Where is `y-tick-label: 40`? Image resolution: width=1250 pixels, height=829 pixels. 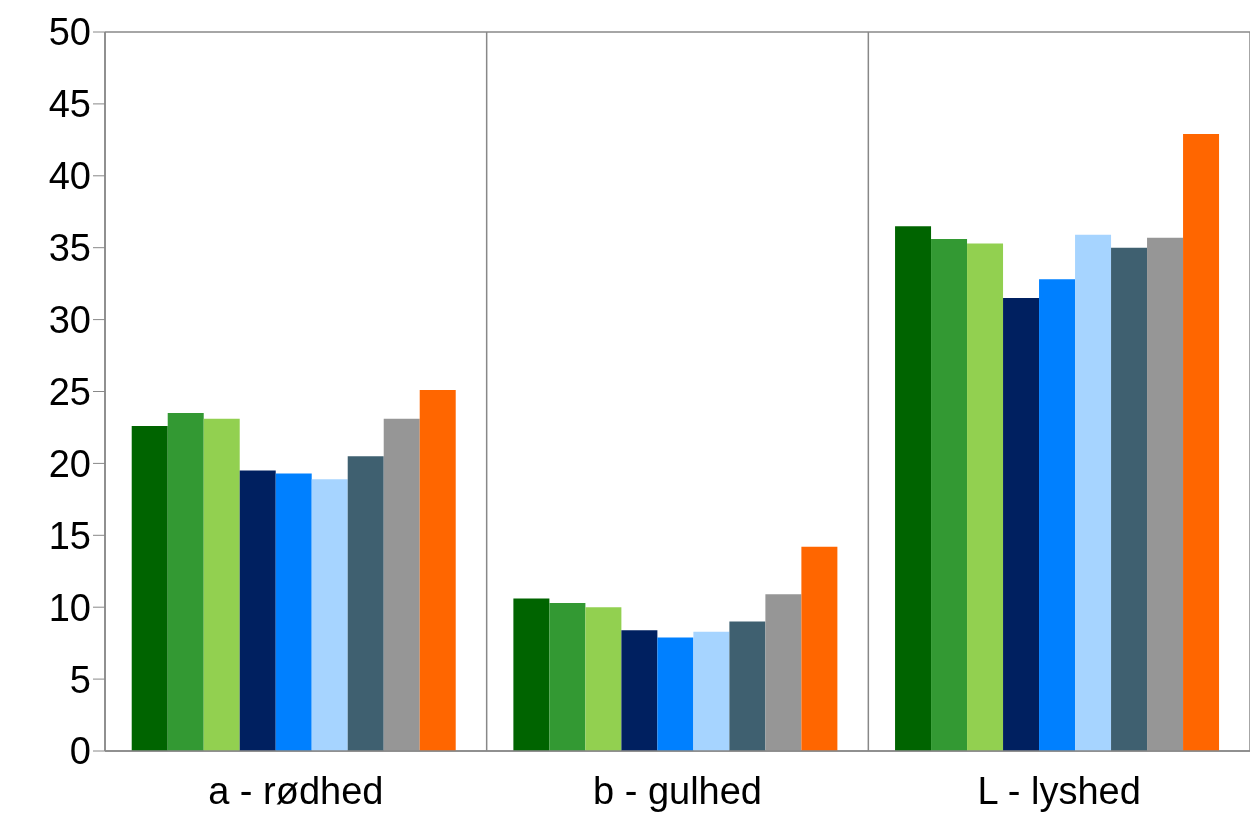
y-tick-label: 40 is located at coordinates (69, 176).